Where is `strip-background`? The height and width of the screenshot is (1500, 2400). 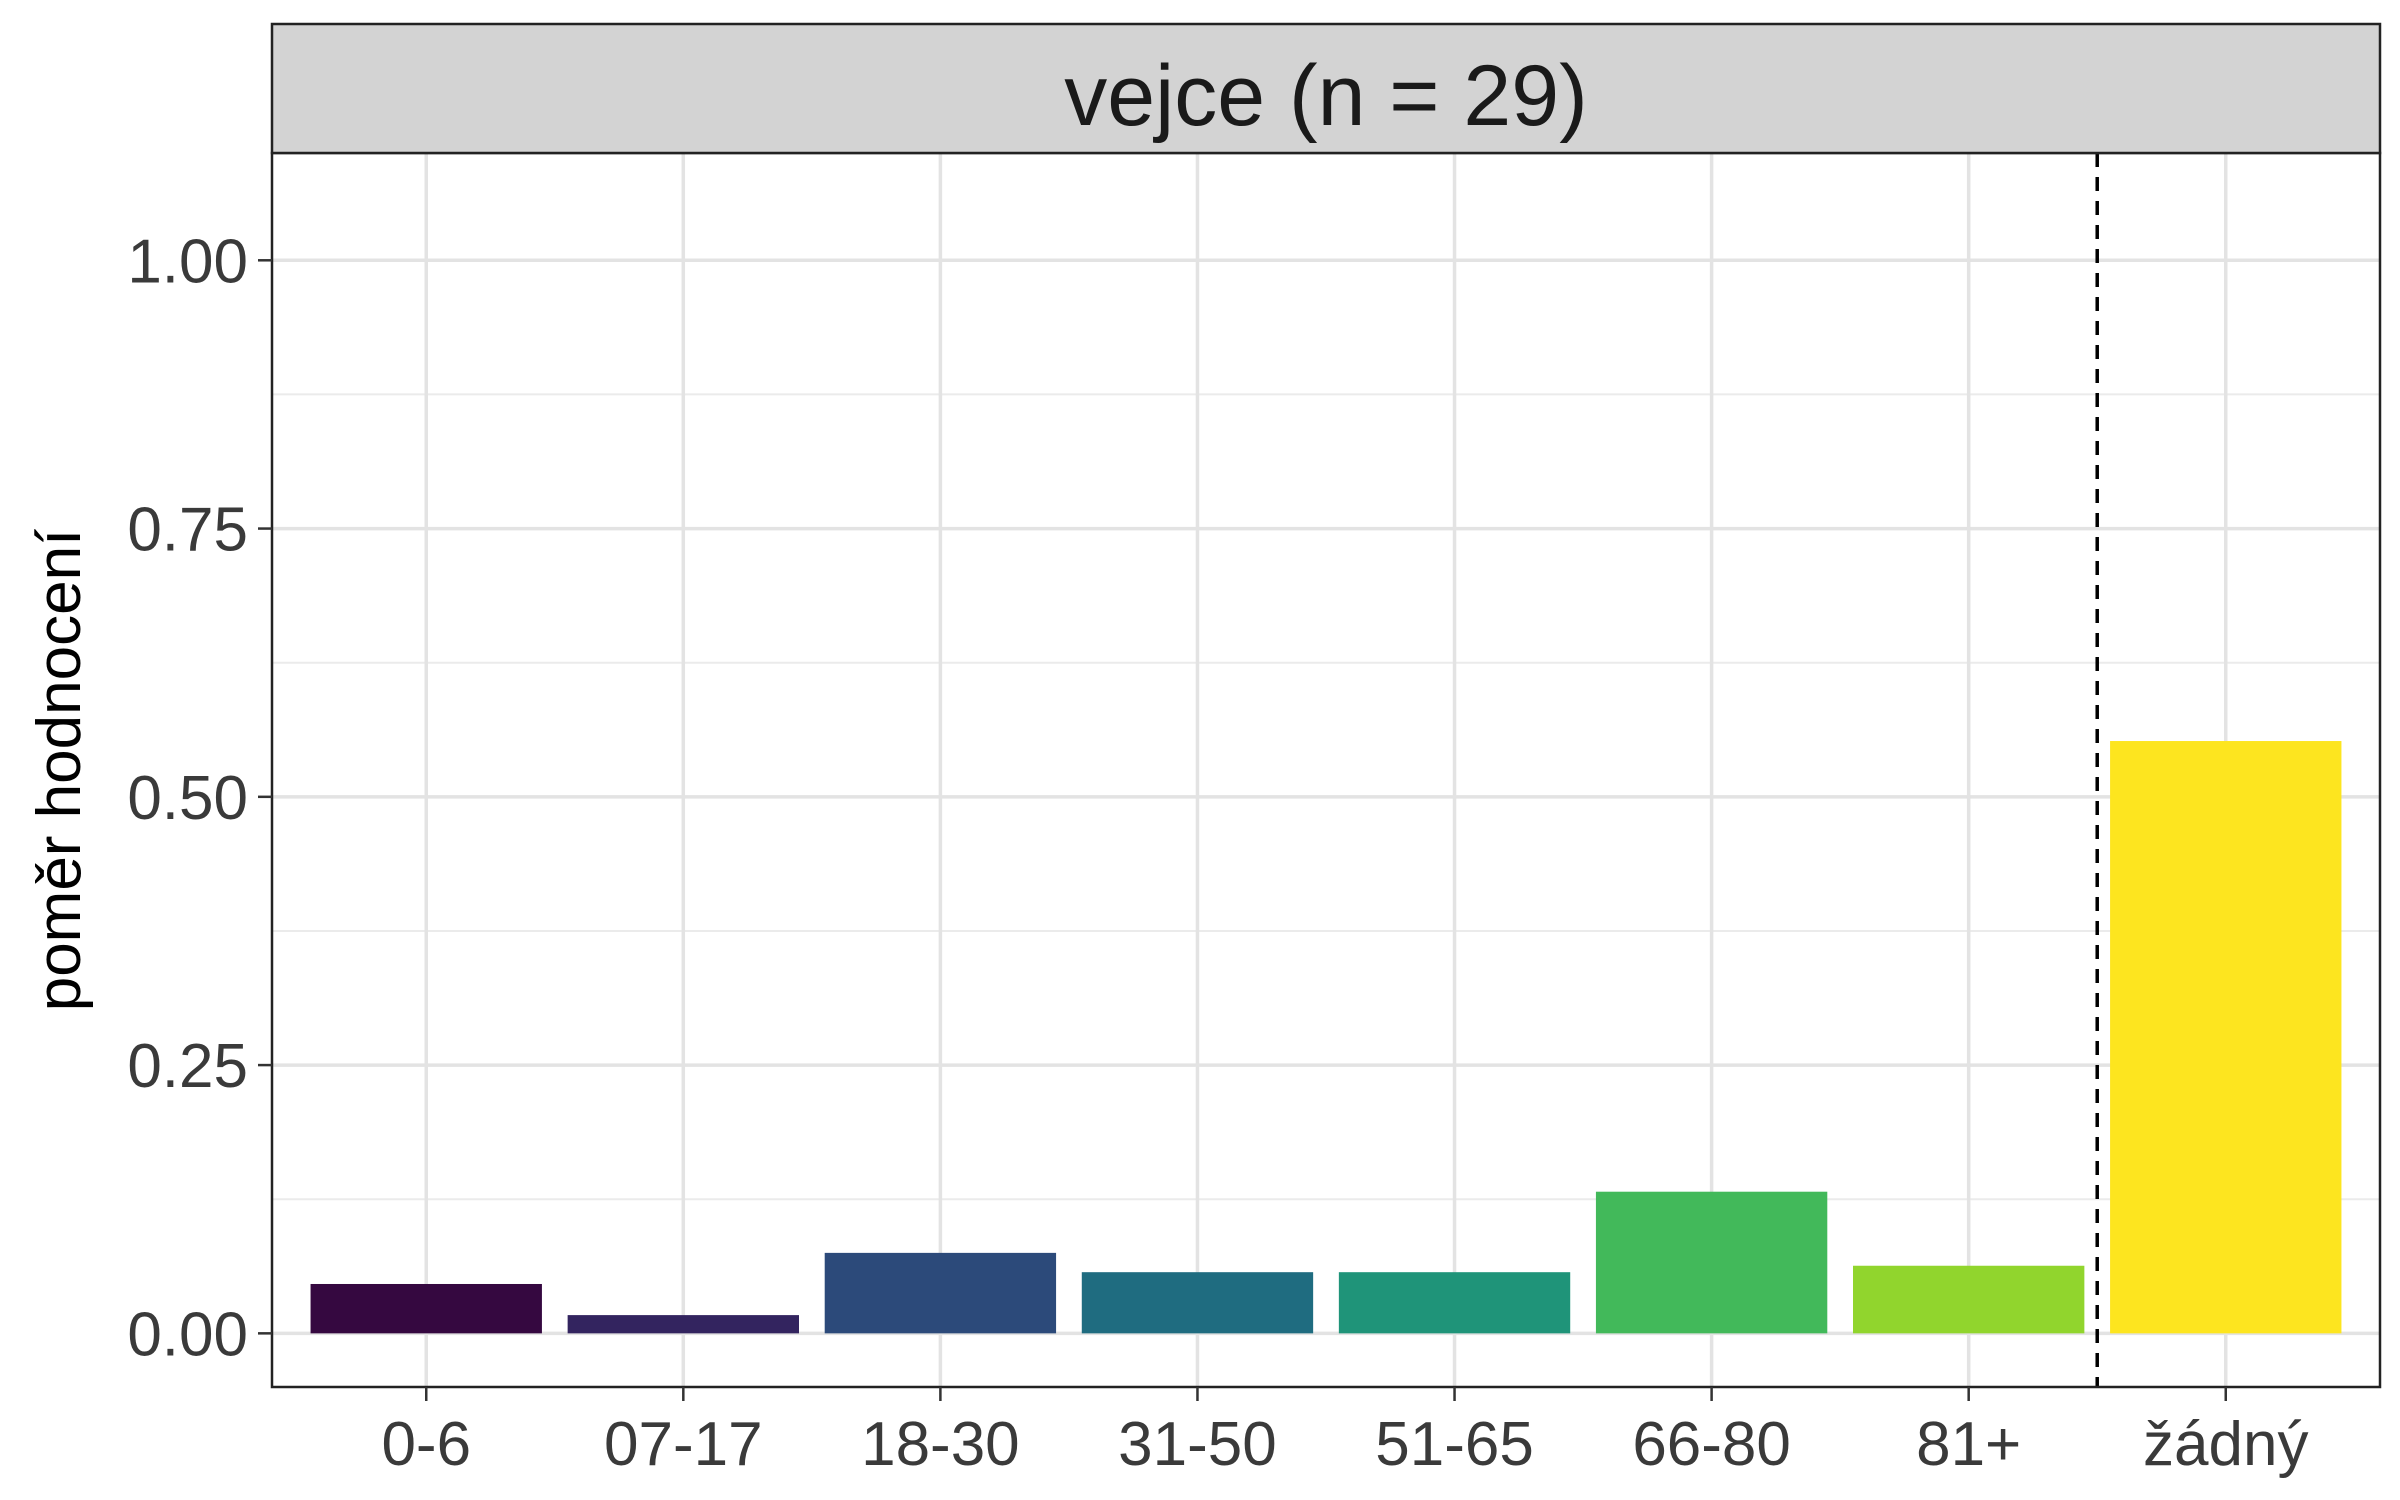
strip-background is located at coordinates (1326, 88).